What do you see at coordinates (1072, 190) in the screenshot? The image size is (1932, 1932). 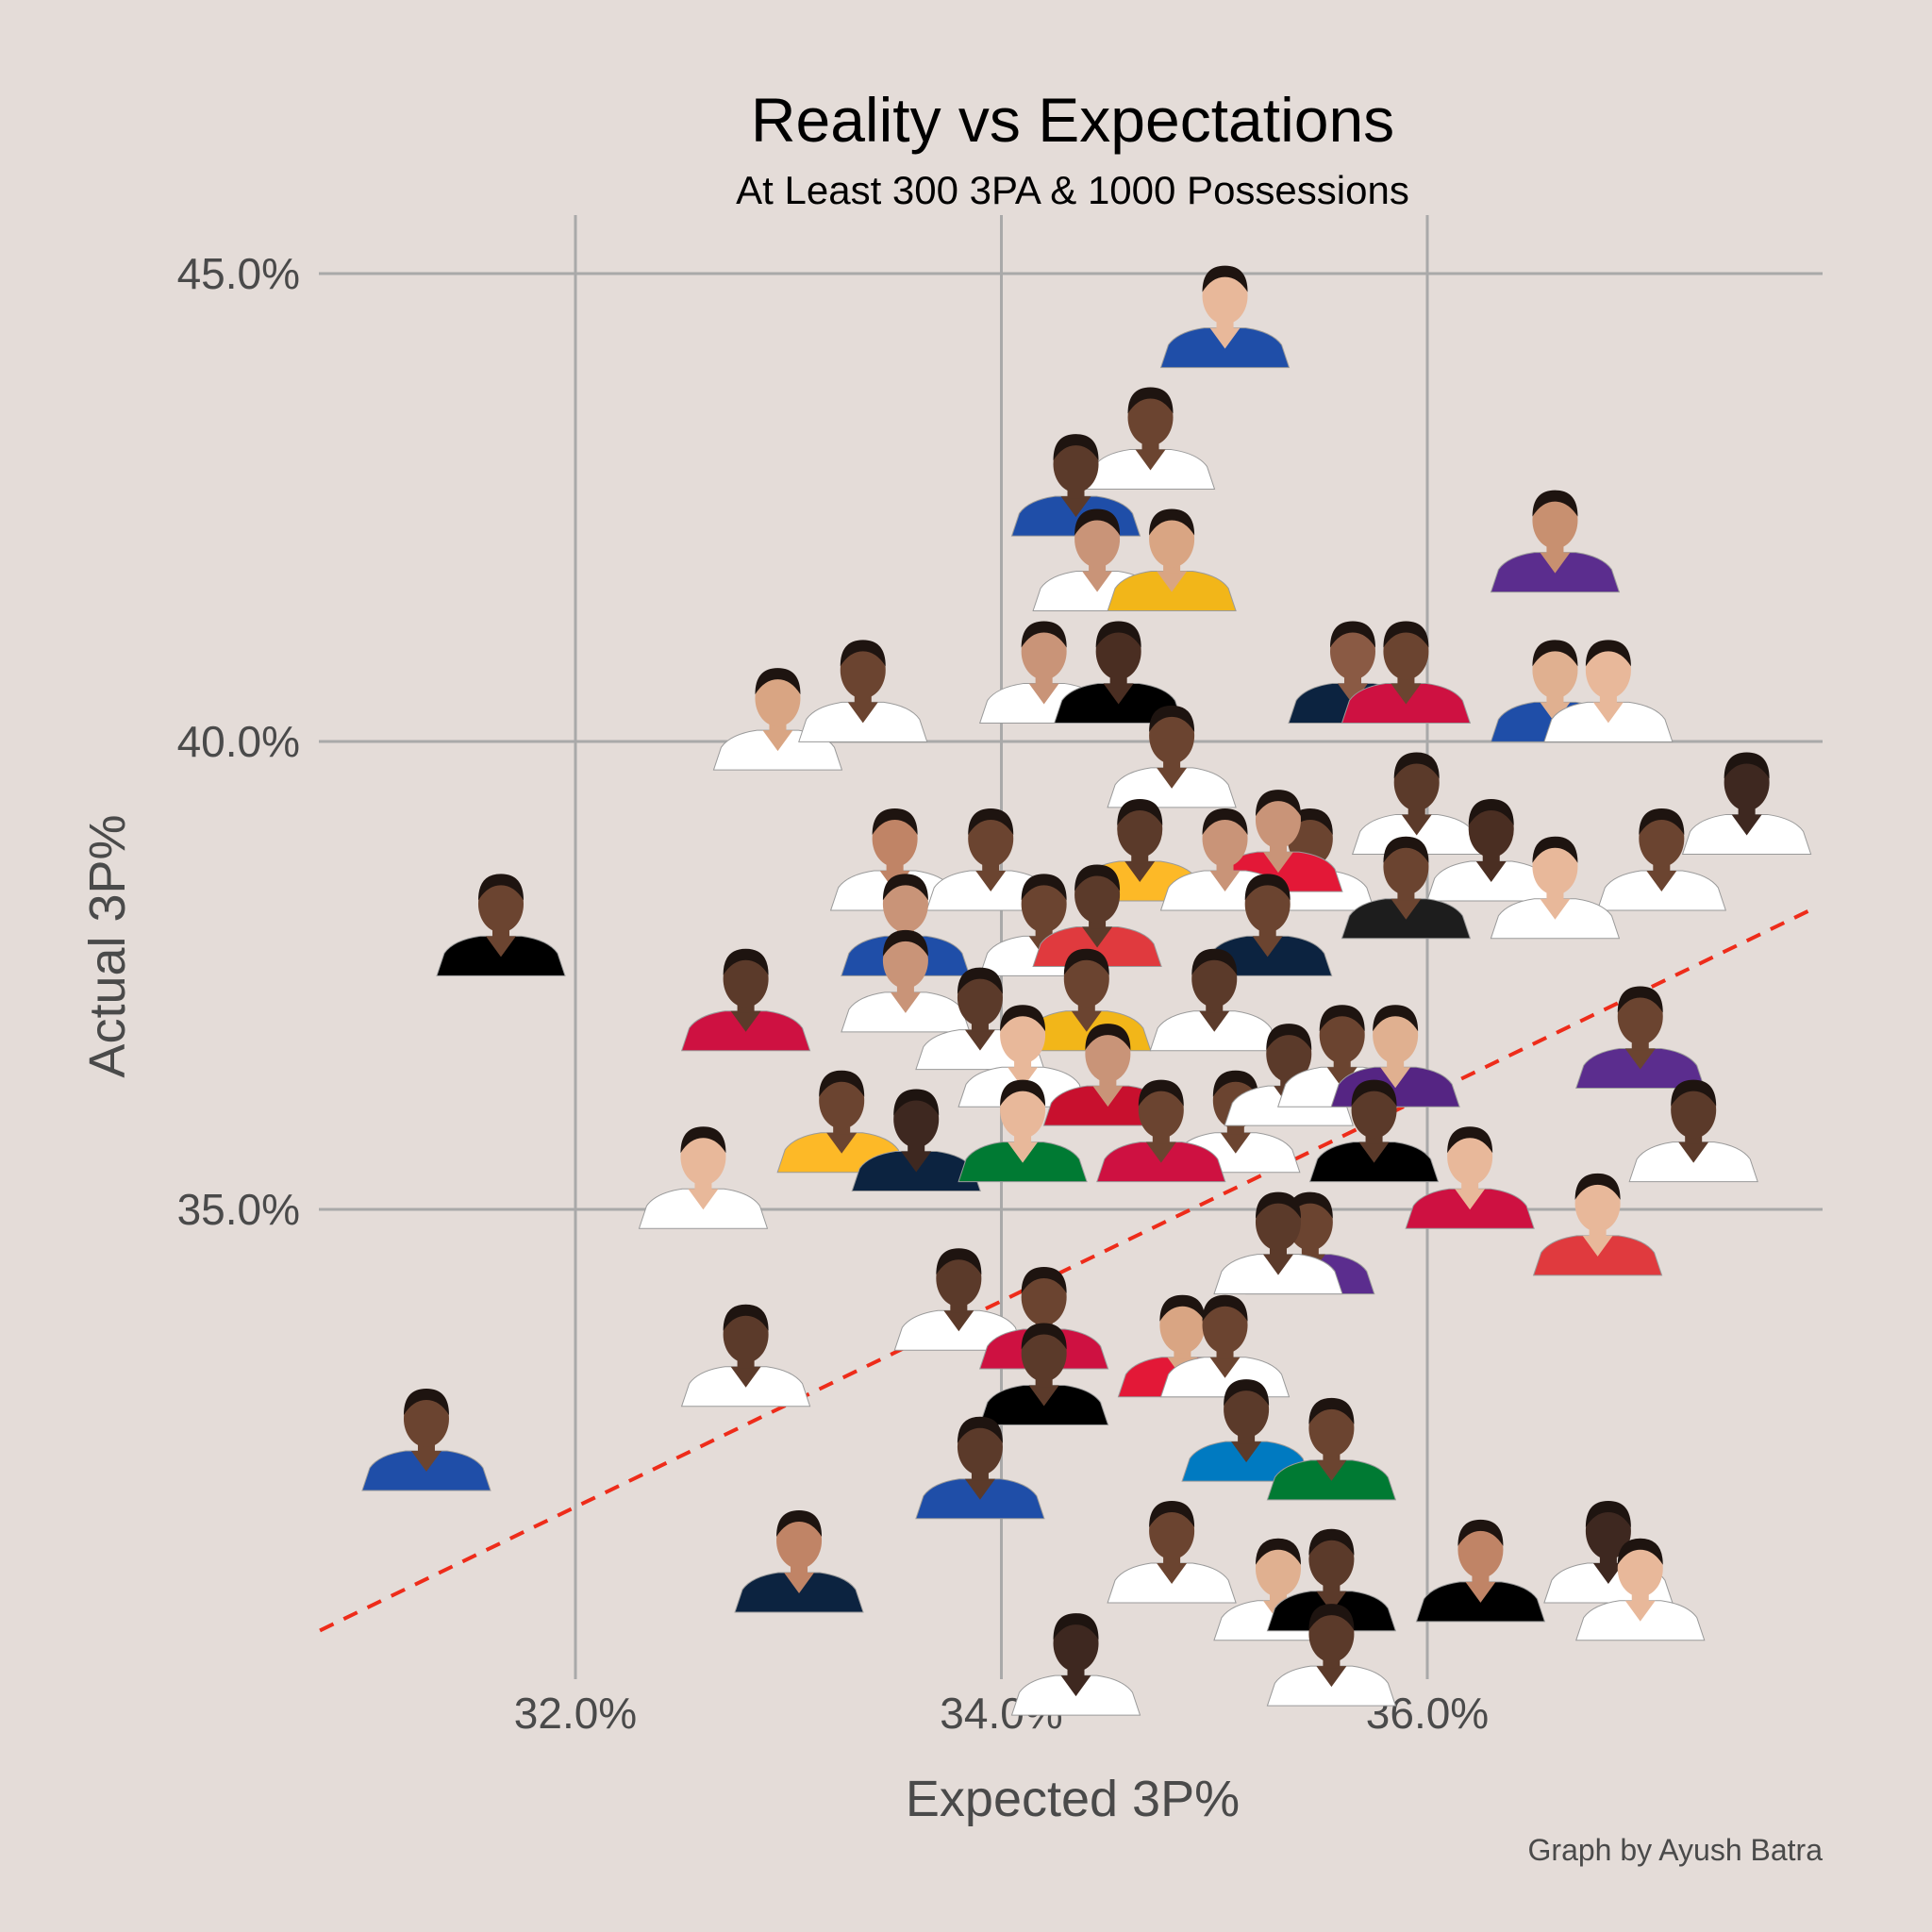 I see `chart-subtitle: At Least 300 3PA & 1000 Possessions` at bounding box center [1072, 190].